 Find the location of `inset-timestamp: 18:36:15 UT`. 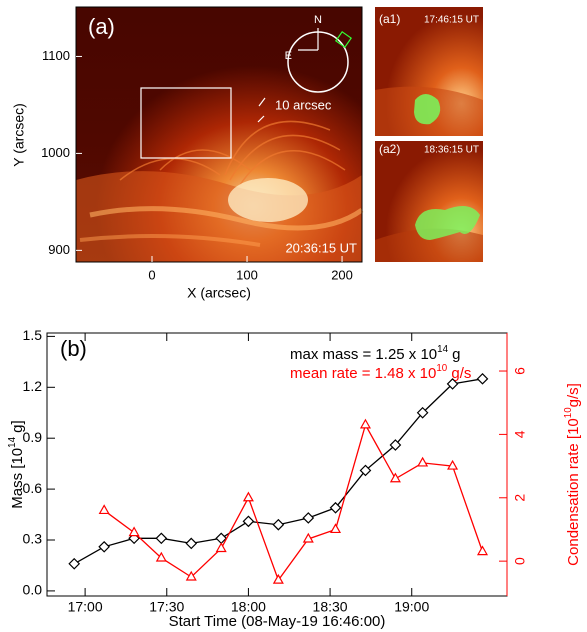

inset-timestamp: 18:36:15 UT is located at coordinates (451, 150).